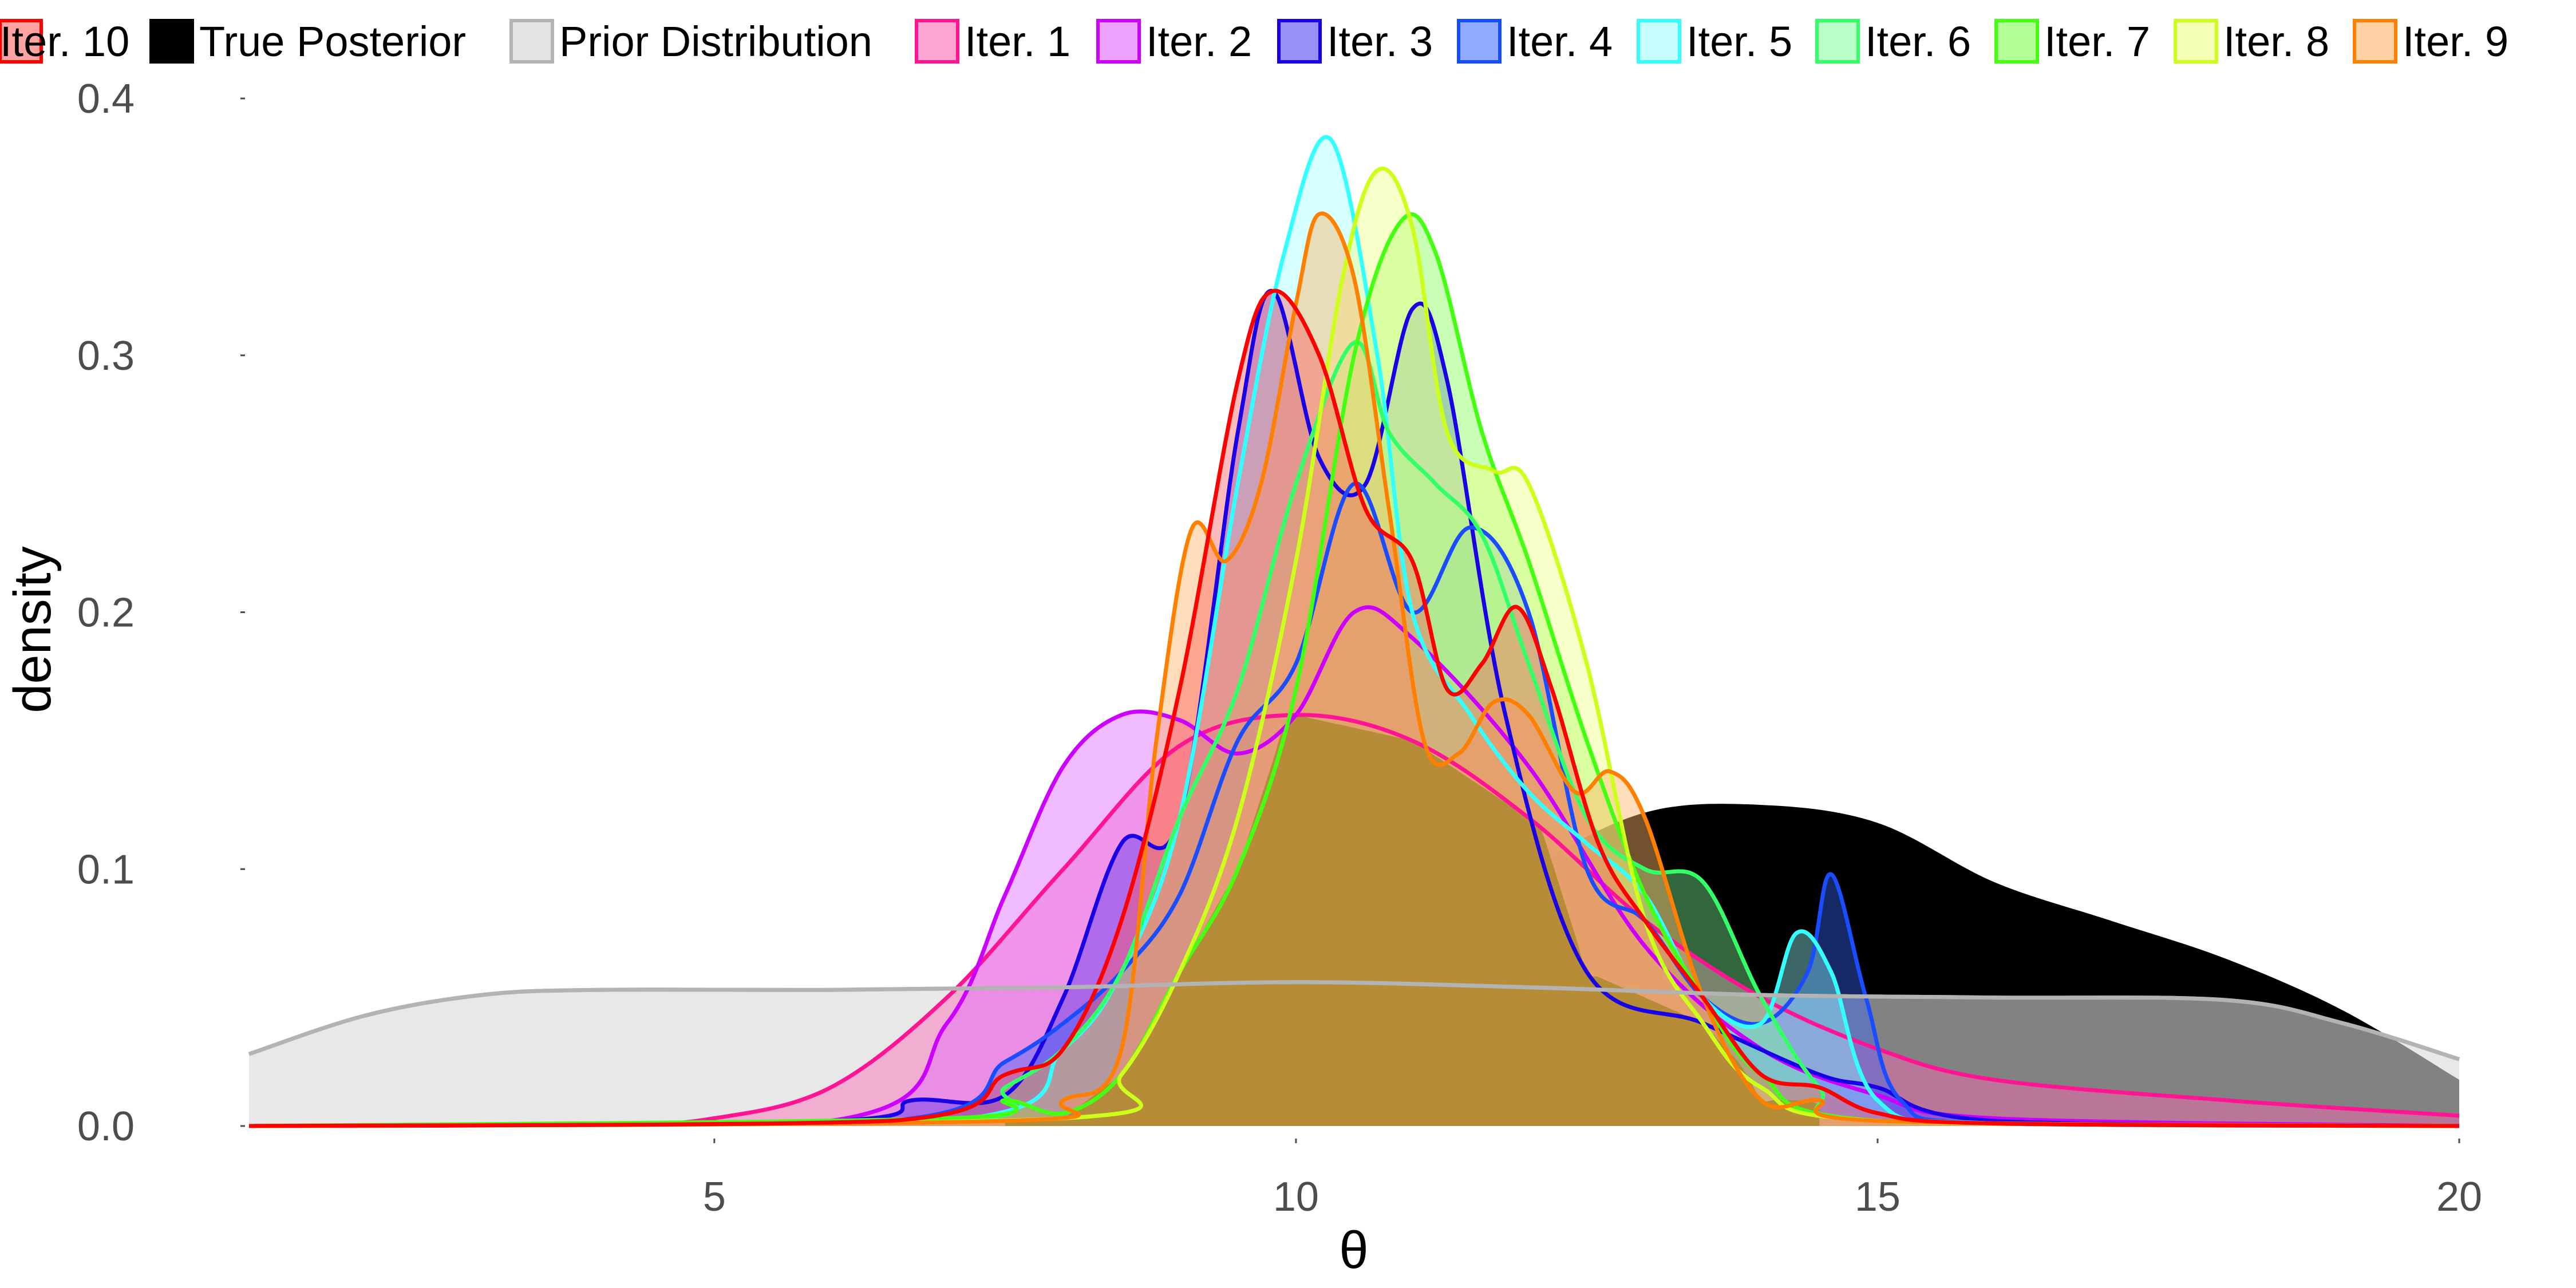  I want to click on x-tick-label: 5, so click(714, 1197).